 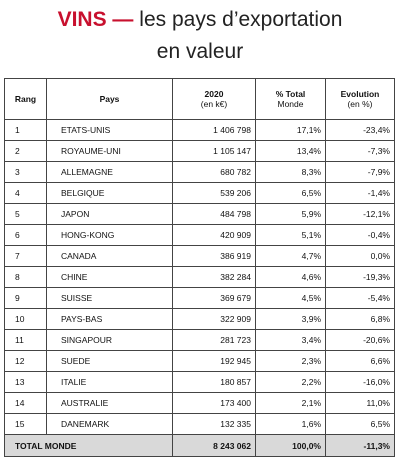 What do you see at coordinates (241, 19) in the screenshot?
I see `title-text: les pays d’exportation` at bounding box center [241, 19].